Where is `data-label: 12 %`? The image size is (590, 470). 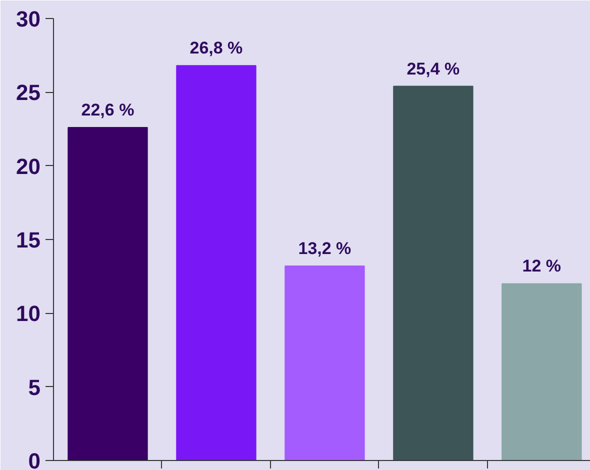
data-label: 12 % is located at coordinates (542, 266).